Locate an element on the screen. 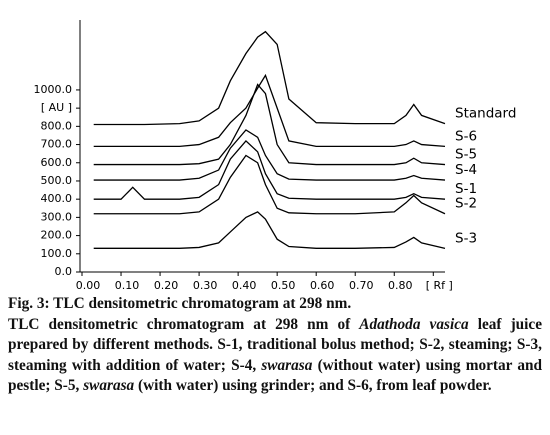 The width and height of the screenshot is (550, 435). y-tick-label: 200.0 is located at coordinates (57, 235).